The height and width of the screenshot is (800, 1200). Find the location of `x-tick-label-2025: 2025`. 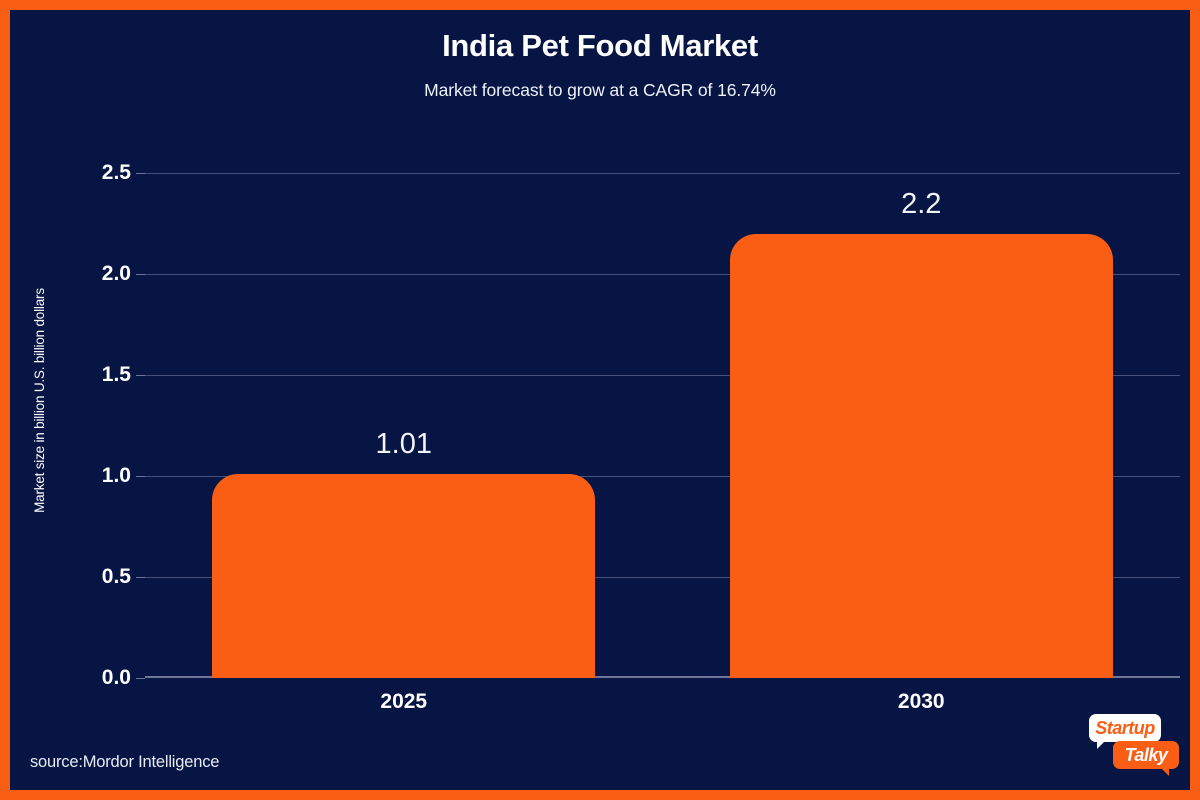

x-tick-label-2025: 2025 is located at coordinates (404, 701).